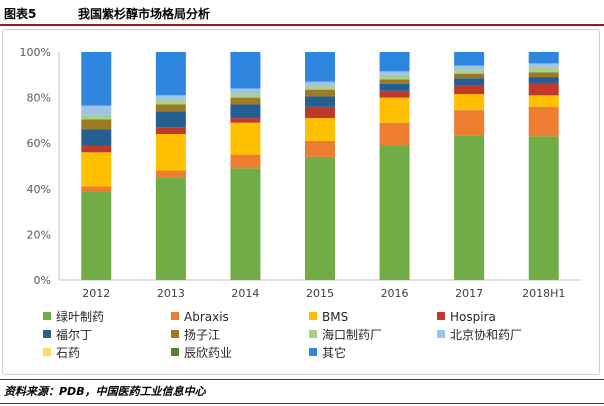  I want to click on legend-label: 石药, so click(68, 353).